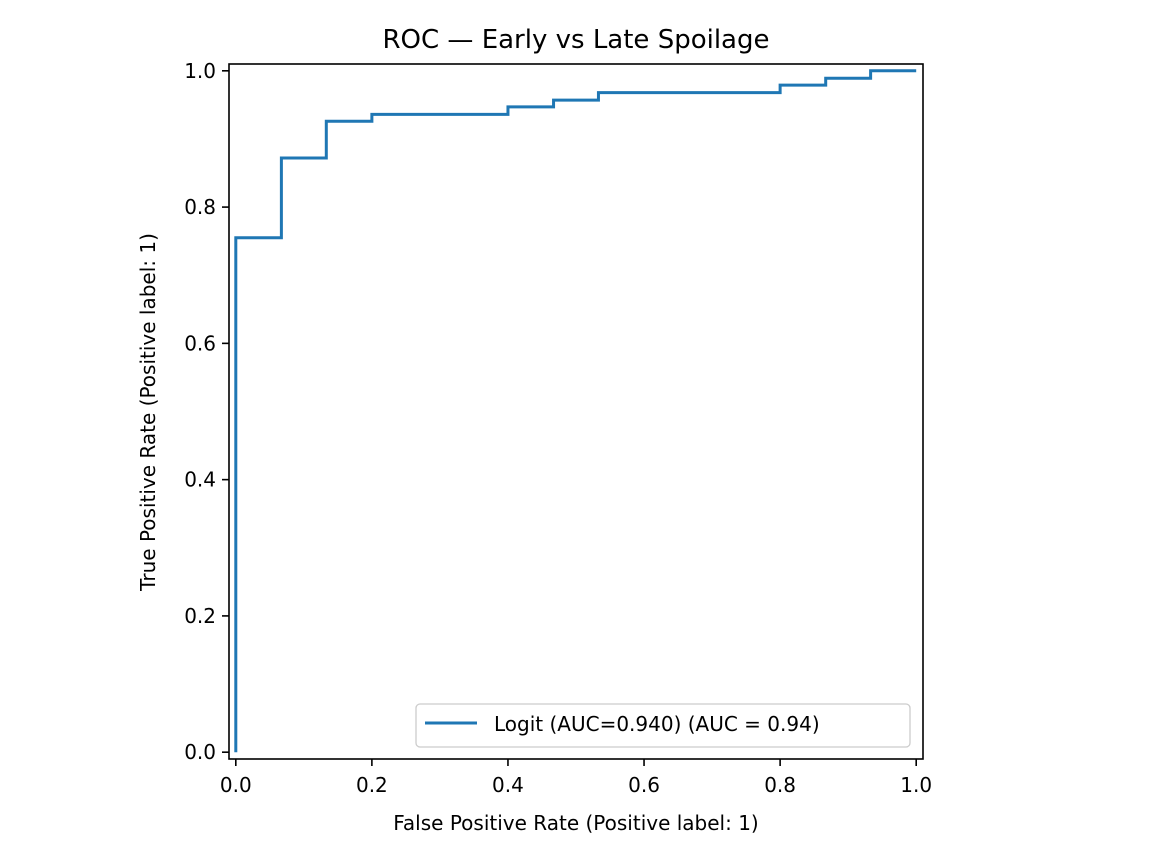  Describe the element at coordinates (780, 785) in the screenshot. I see `x-tick-label: 0.8` at that location.